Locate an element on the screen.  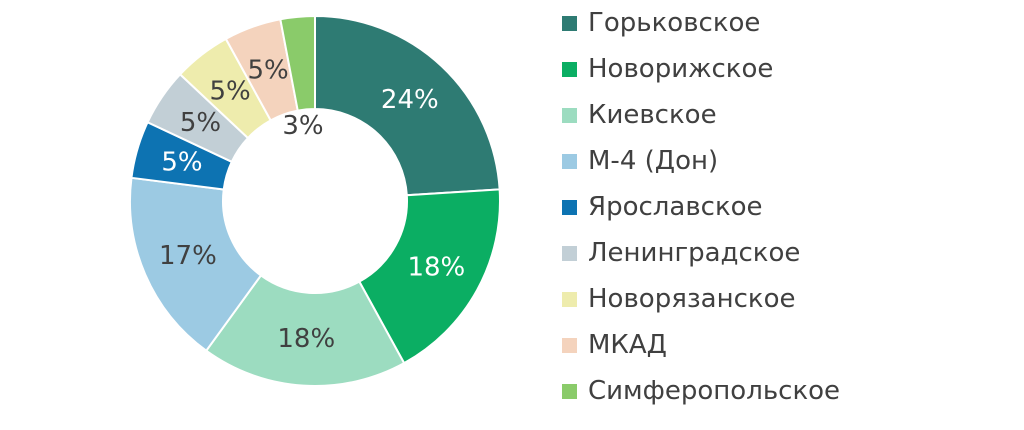
legend-item-7: Новорязанское is located at coordinates (701, 299).